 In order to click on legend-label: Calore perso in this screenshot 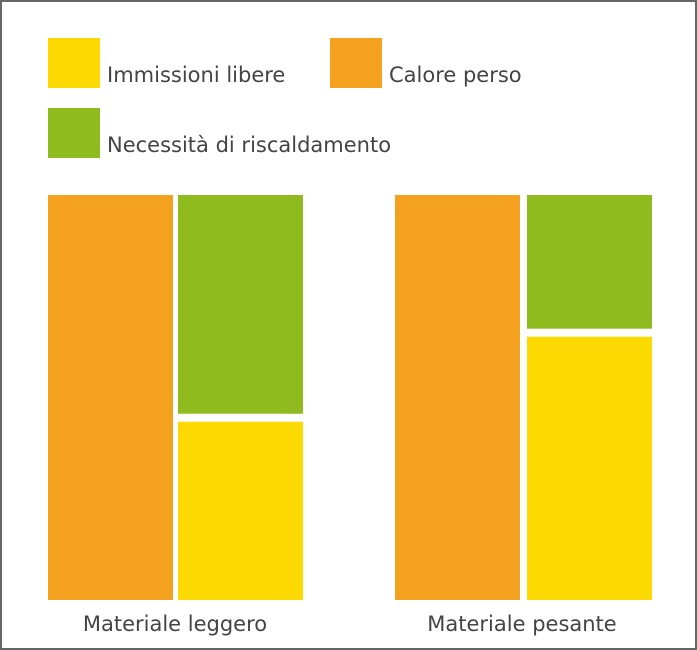, I will do `click(455, 75)`.